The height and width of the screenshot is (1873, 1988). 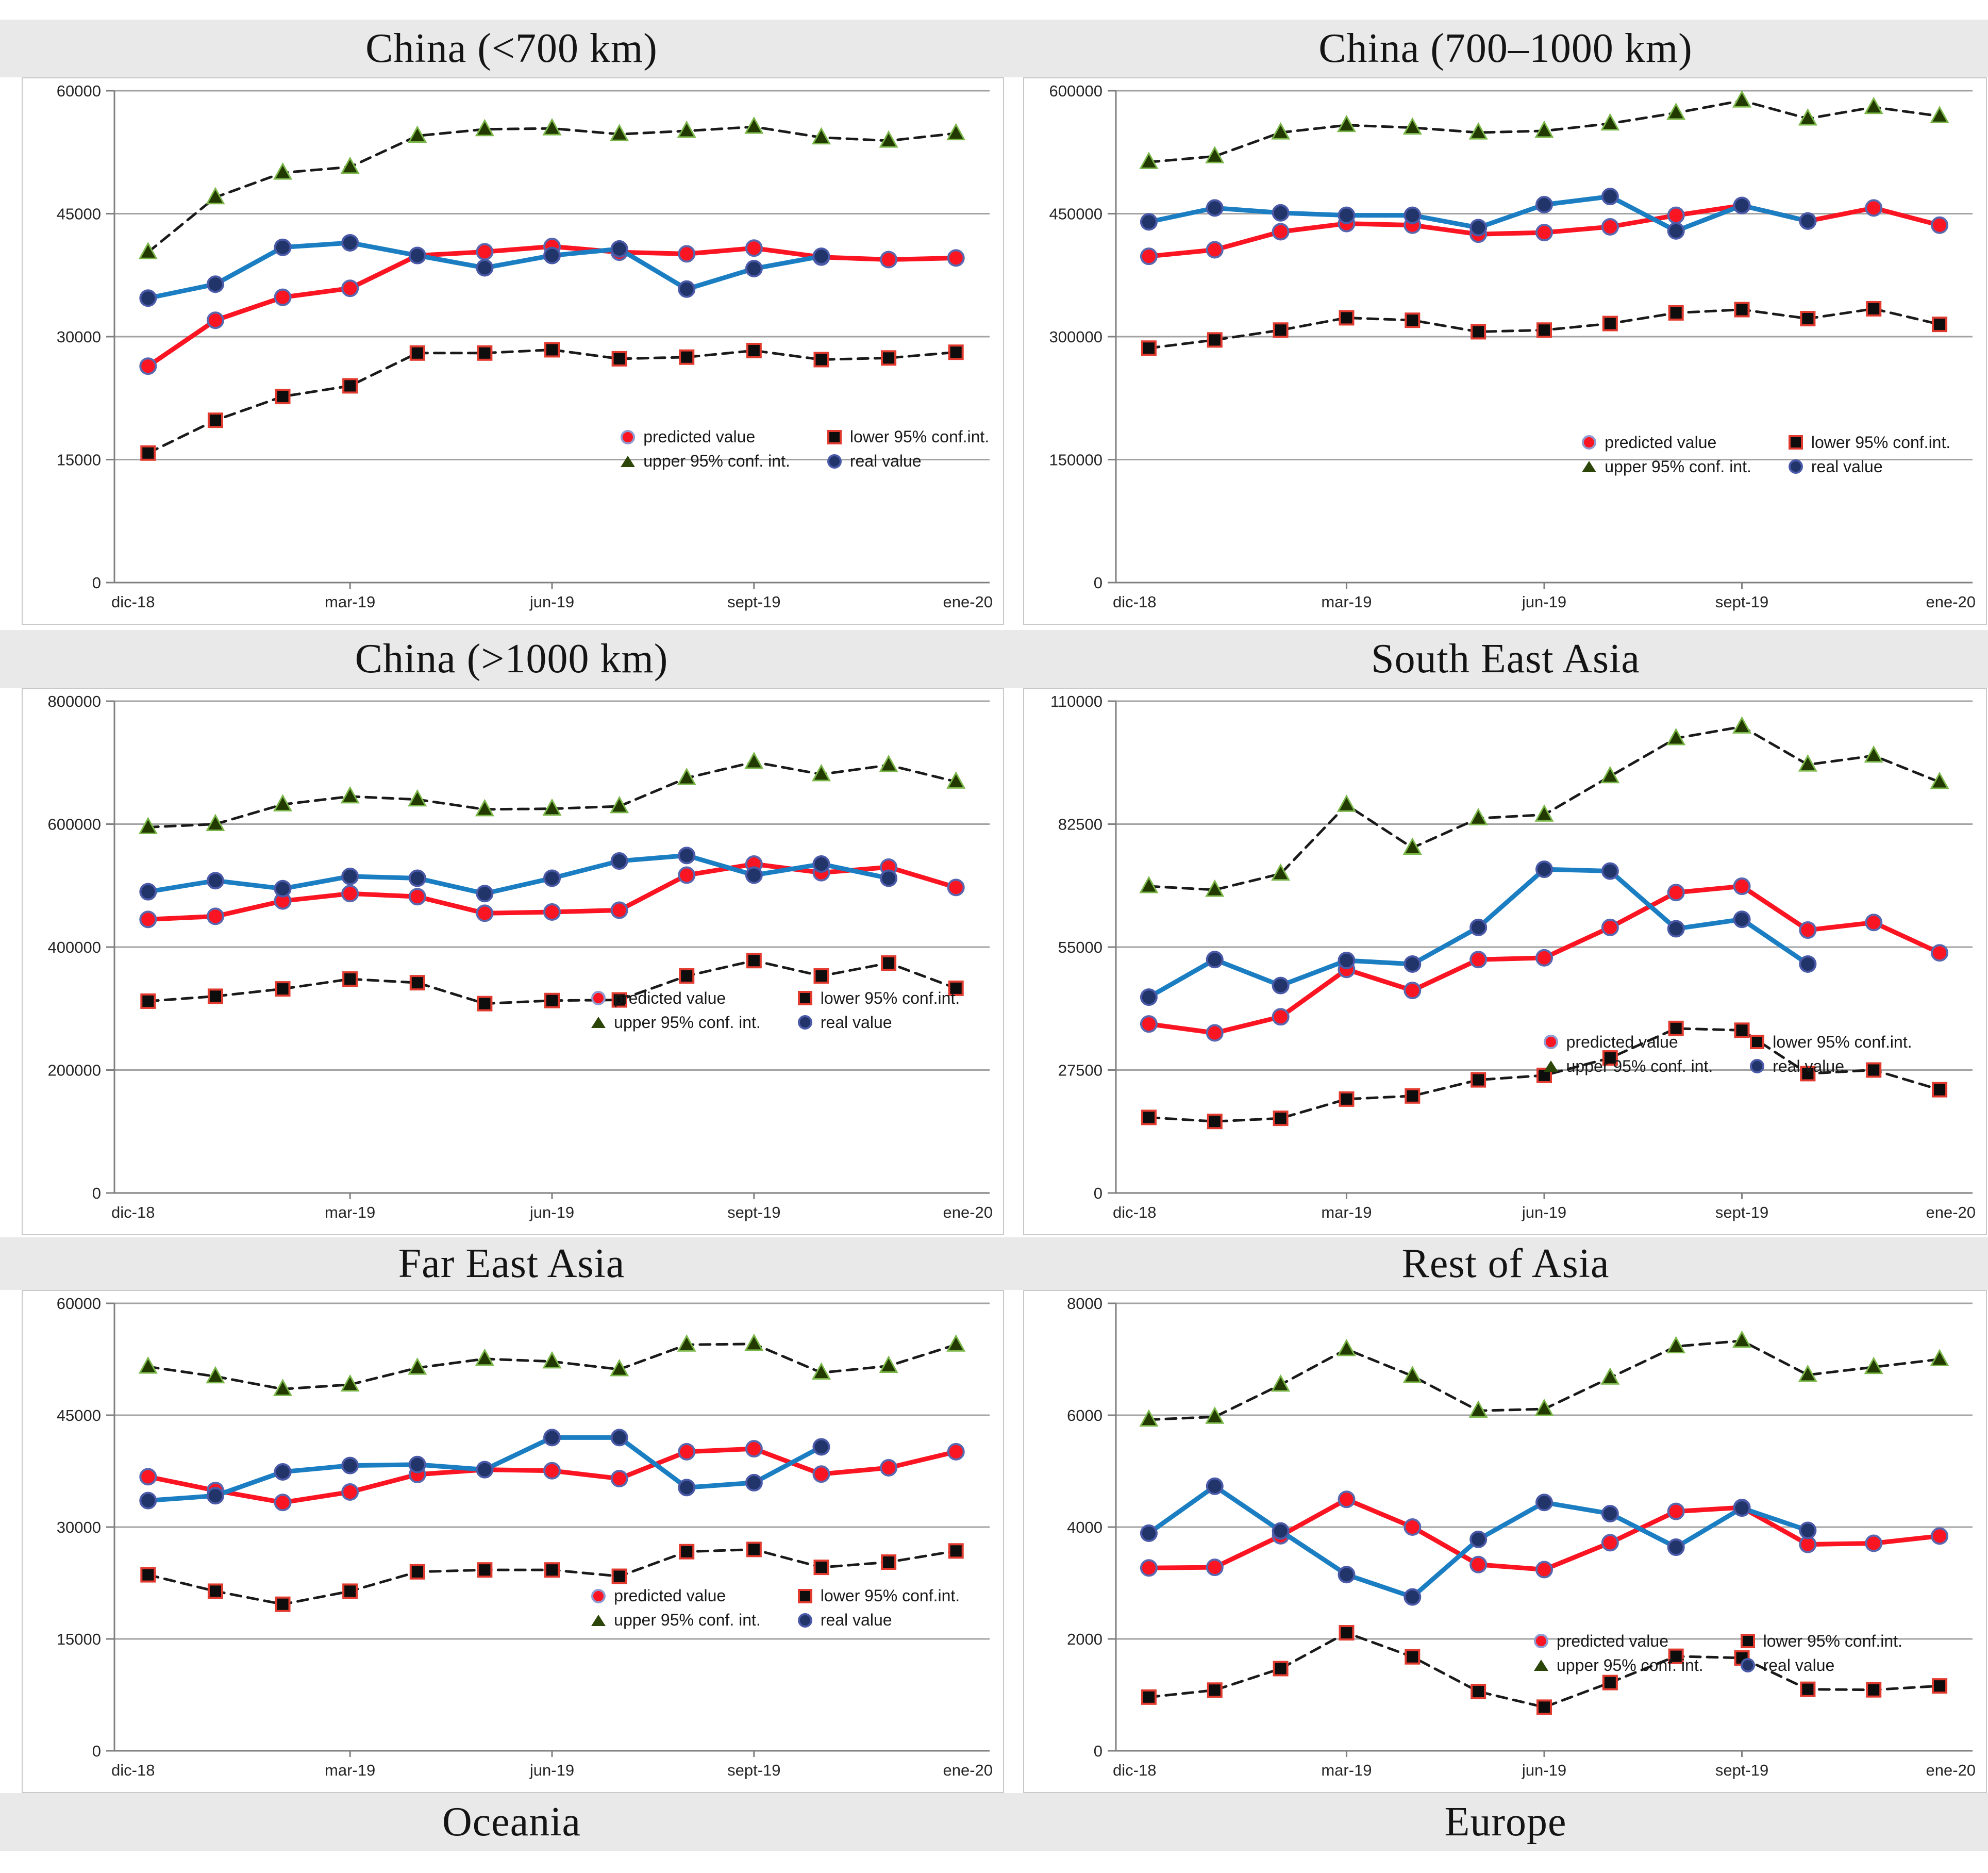 I want to click on legend-label-upper: upper 95% conf. int., so click(x=716, y=461).